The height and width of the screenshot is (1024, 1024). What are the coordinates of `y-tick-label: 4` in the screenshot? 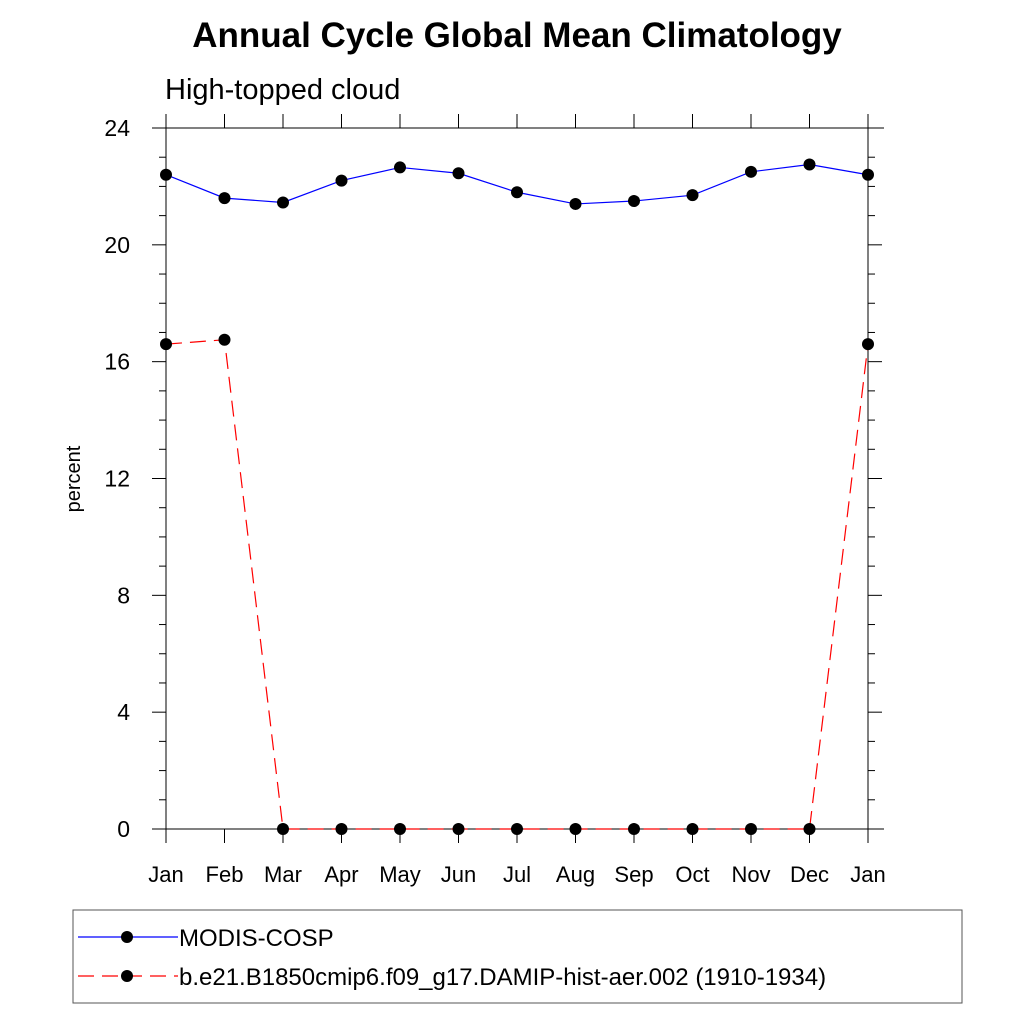 It's located at (123, 712).